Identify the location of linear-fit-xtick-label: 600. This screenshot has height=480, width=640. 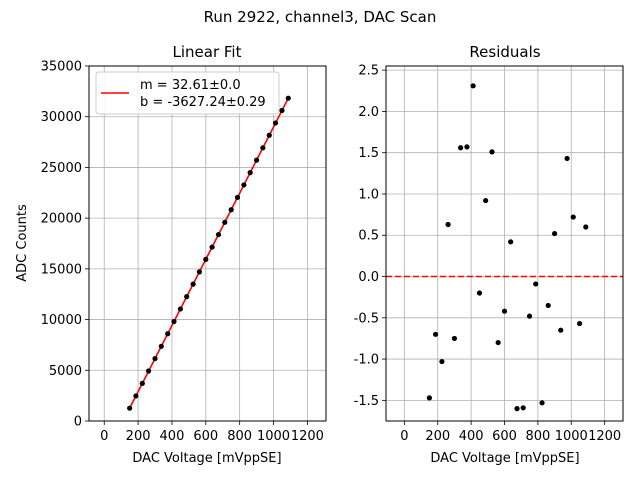
(205, 436).